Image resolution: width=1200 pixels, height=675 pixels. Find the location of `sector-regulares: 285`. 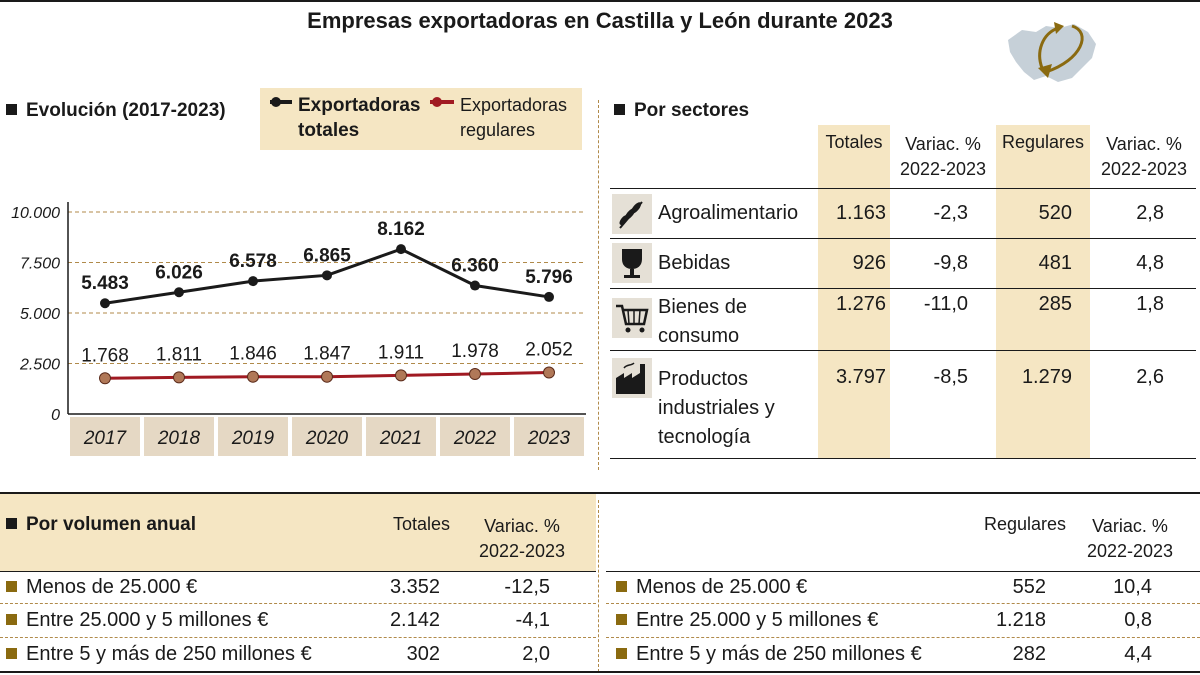

sector-regulares: 285 is located at coordinates (1055, 304).